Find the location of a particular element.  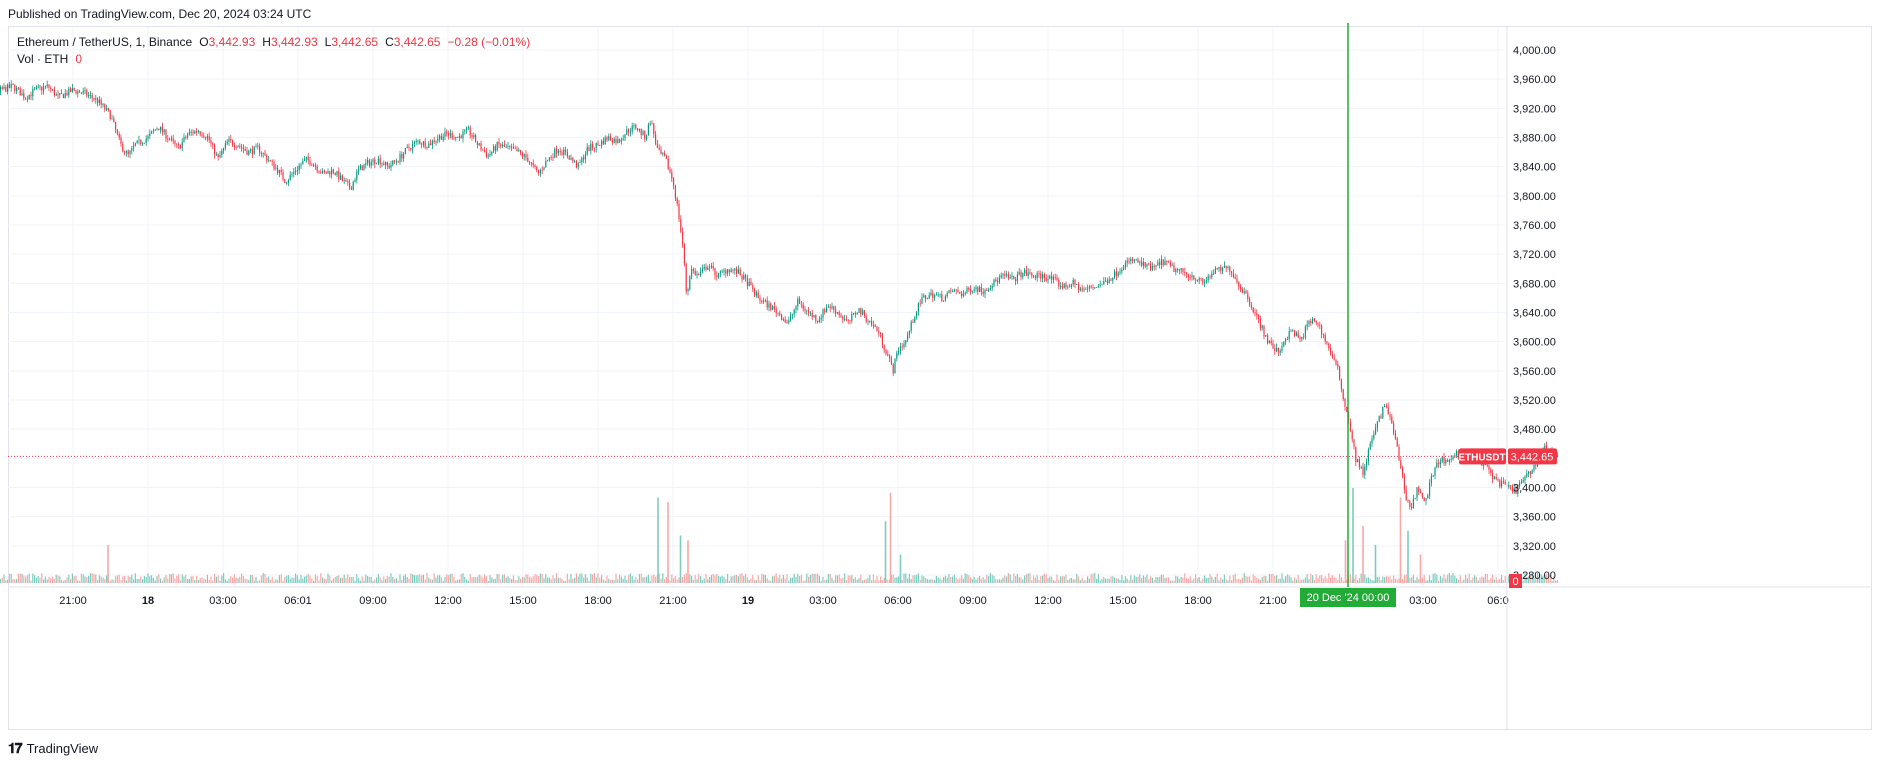

price-tick-label: 3,560.00 is located at coordinates (1534, 372).